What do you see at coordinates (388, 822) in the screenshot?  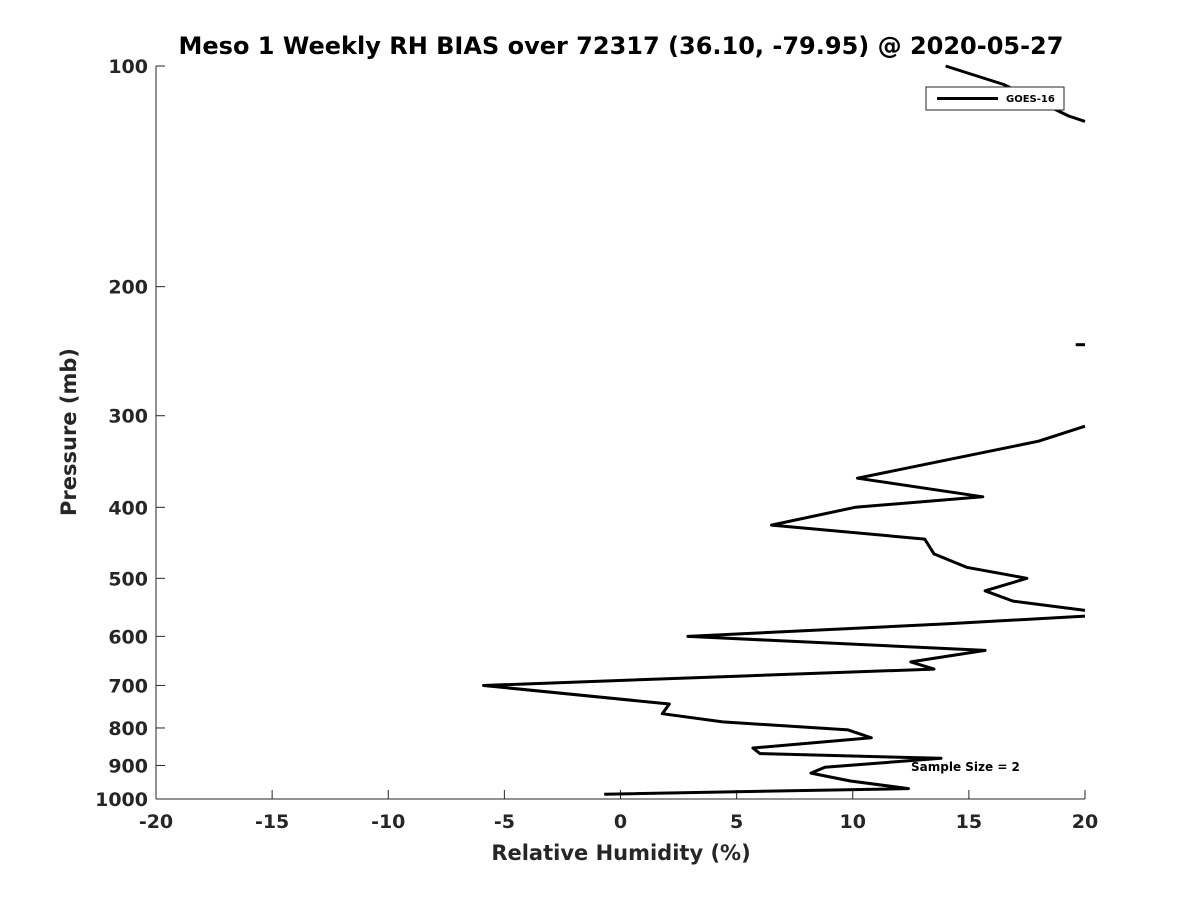 I see `x-tick-label: -10` at bounding box center [388, 822].